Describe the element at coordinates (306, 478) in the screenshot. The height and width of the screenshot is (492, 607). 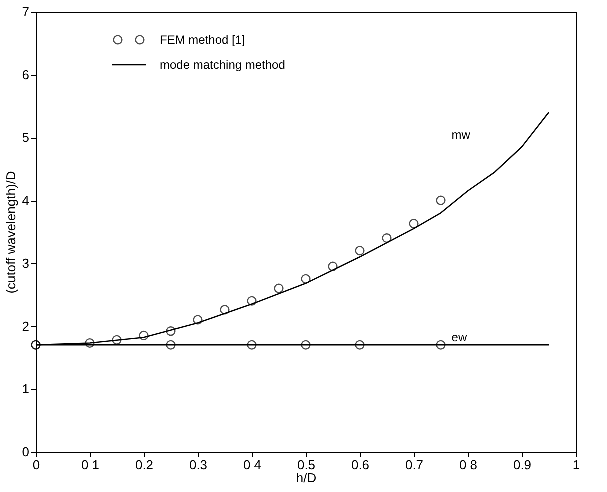
I see `x-axis-title: h/D` at that location.